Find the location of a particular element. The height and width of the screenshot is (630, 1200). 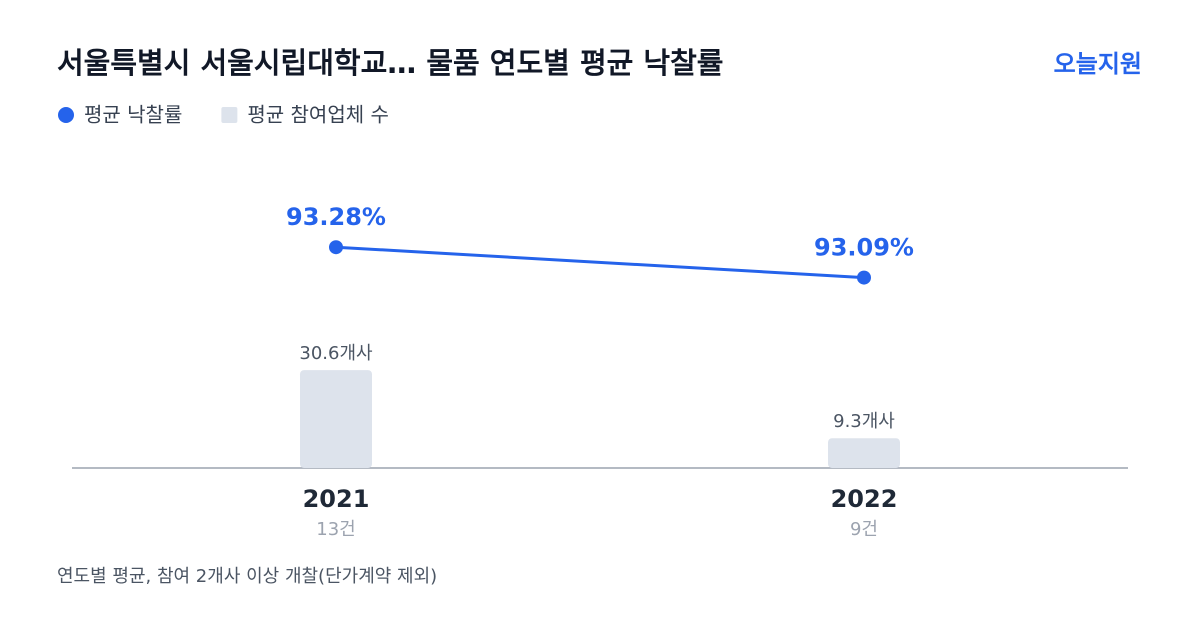

chart-title: 서울특별시 서울시립대학교… 물품 연도별 평균 낙찰률 is located at coordinates (390, 63).